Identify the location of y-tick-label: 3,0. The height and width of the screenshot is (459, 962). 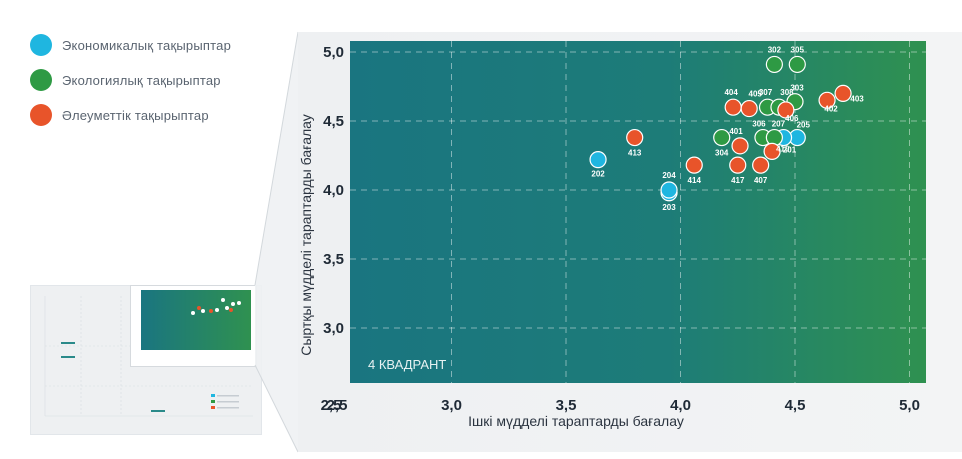
(333, 328).